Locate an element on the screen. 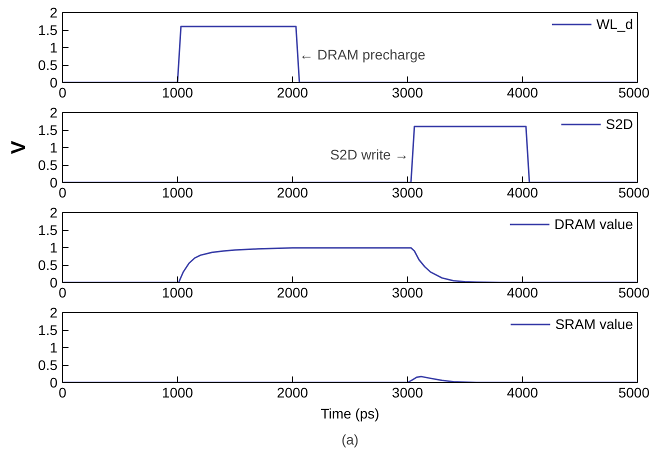 The image size is (652, 474). y-axis-title: V is located at coordinates (19, 147).